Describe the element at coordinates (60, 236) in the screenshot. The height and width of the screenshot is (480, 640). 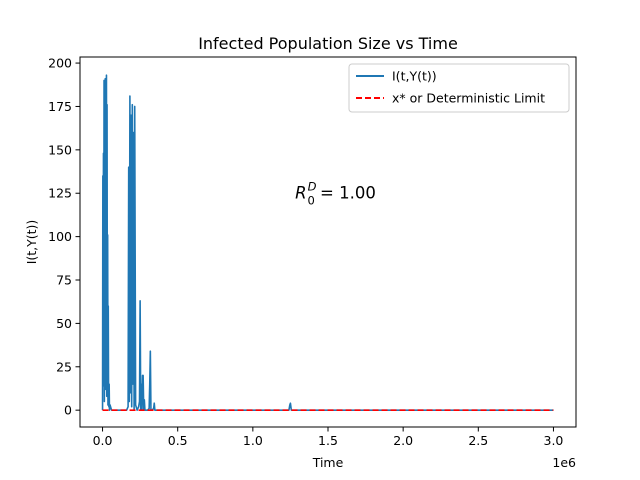
I see `y-tick-label-4: 100` at that location.